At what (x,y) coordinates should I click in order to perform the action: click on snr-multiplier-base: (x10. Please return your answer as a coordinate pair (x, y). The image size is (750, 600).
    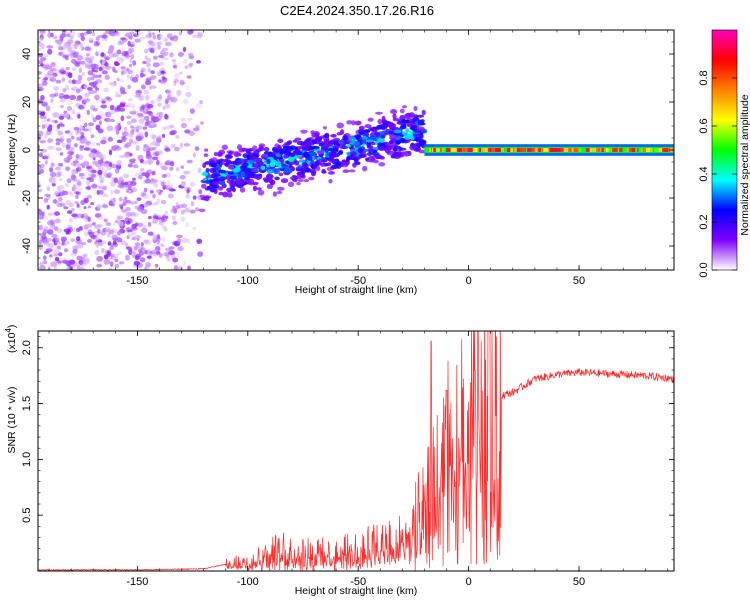
    Looking at the image, I should click on (12, 342).